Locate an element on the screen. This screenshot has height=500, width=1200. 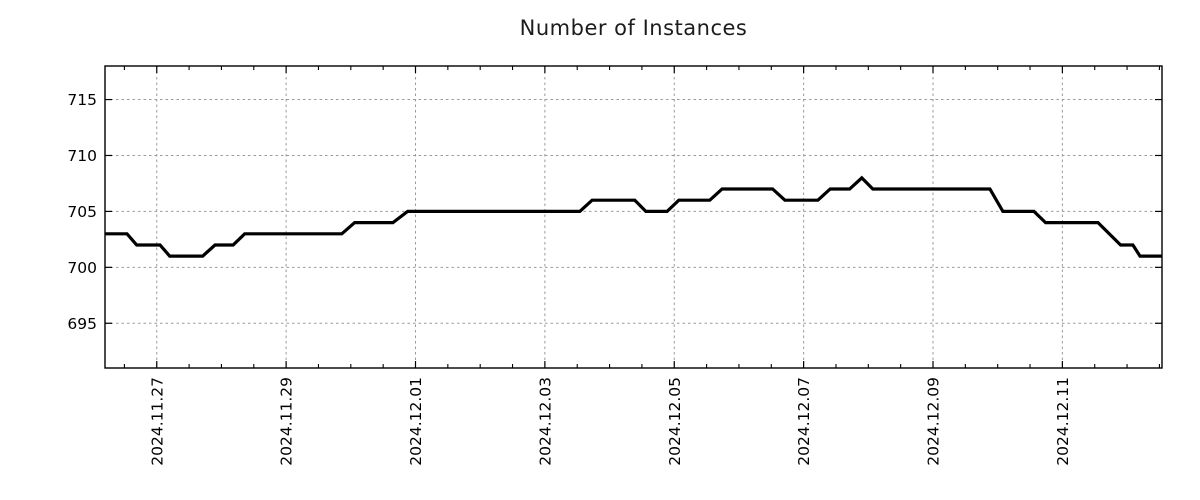
x-tick-label: 2024.12.11 is located at coordinates (1063, 421).